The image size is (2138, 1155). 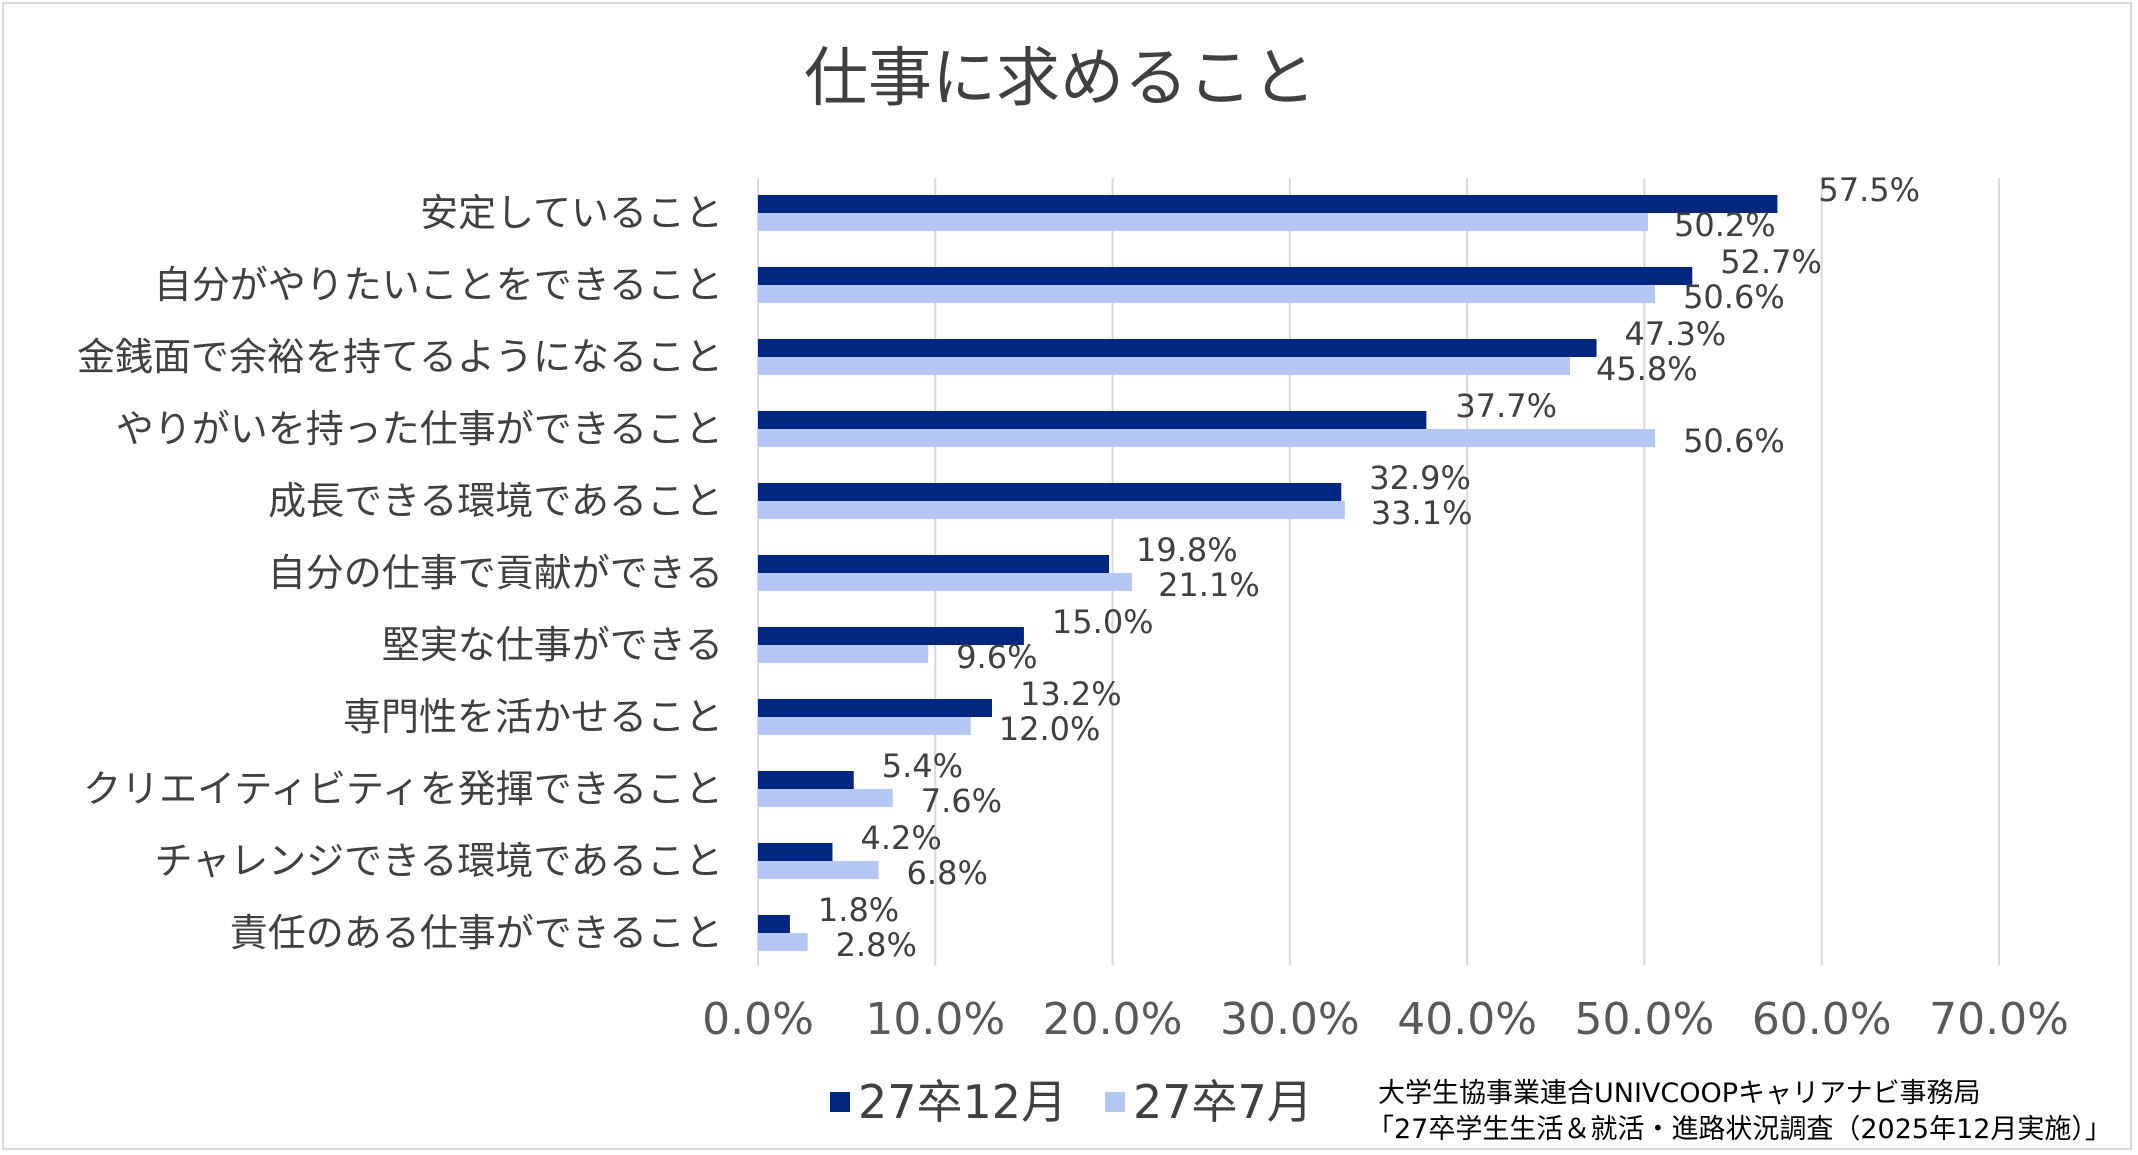 I want to click on legend-label-dec: 27卒12月, so click(x=962, y=1102).